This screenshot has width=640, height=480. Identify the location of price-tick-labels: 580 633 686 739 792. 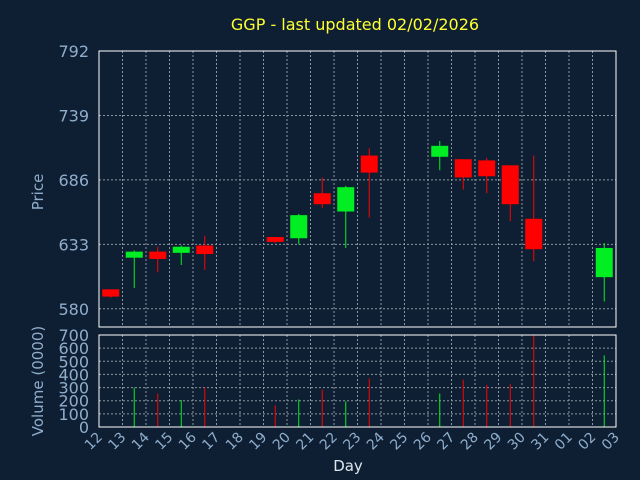
(73, 180).